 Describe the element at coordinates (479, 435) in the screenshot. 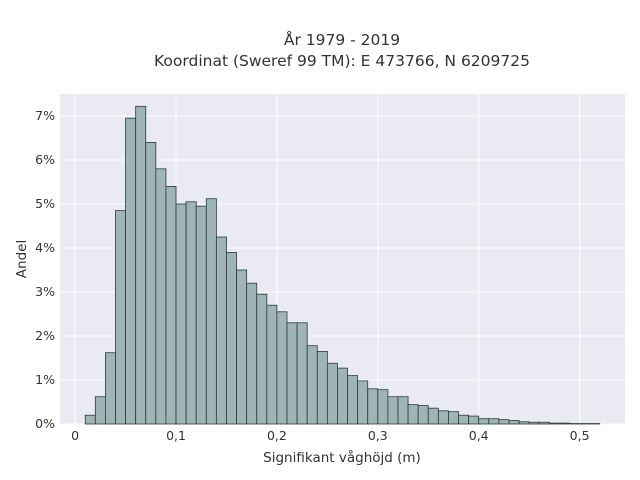

I see `x-tick-label: 0,4` at that location.